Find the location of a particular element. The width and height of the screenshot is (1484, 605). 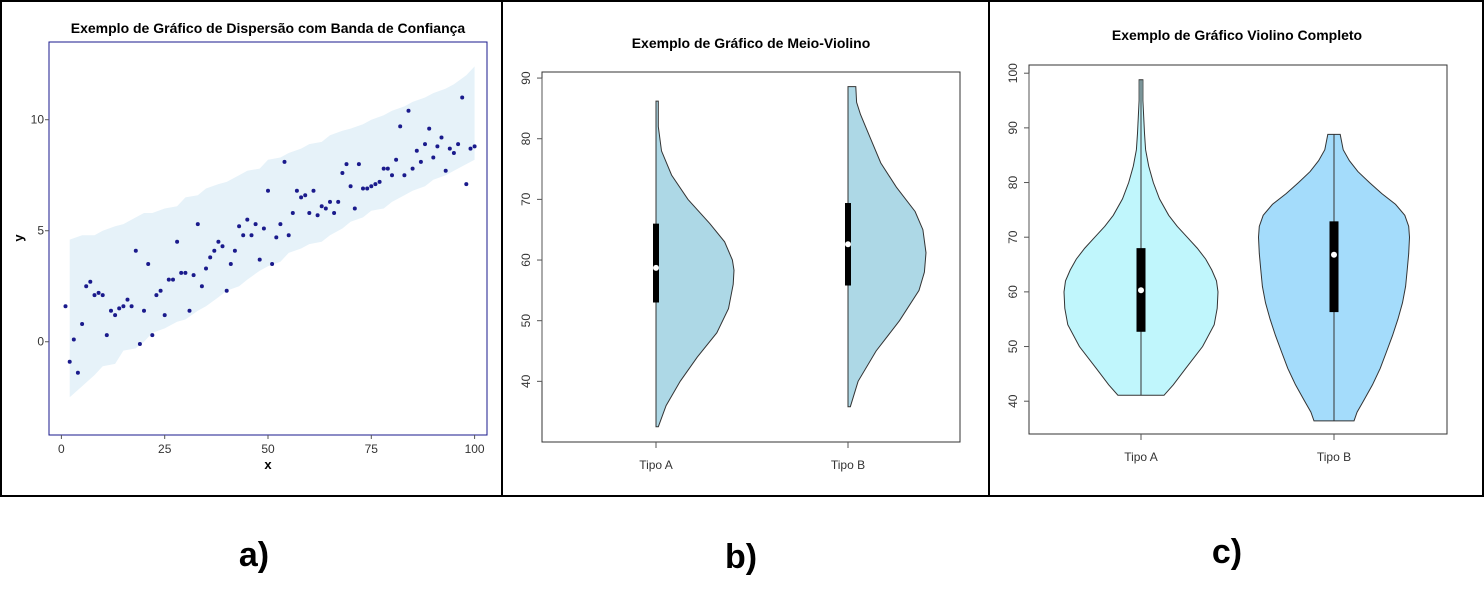

panel-c-label: c) is located at coordinates (1227, 552).